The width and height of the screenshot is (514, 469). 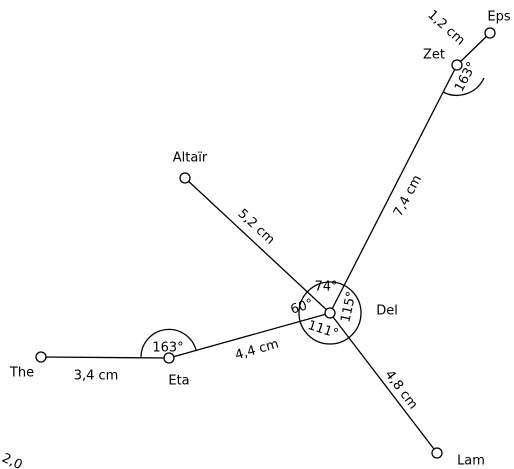 I want to click on edge-label: 1,2 cm, so click(x=445, y=27).